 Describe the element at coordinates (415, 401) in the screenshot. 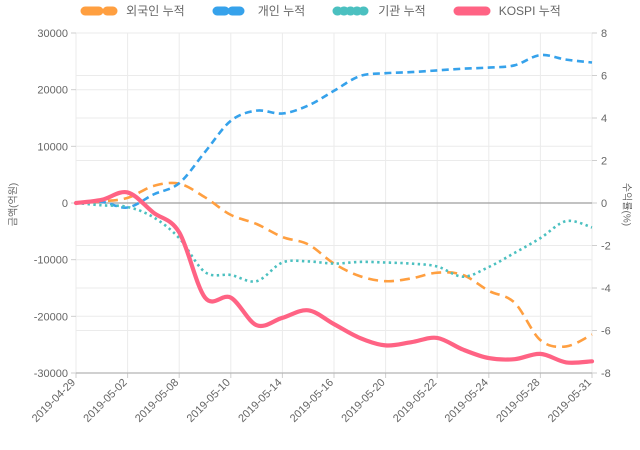

I see `x-tick-label: 2019-05-22` at that location.